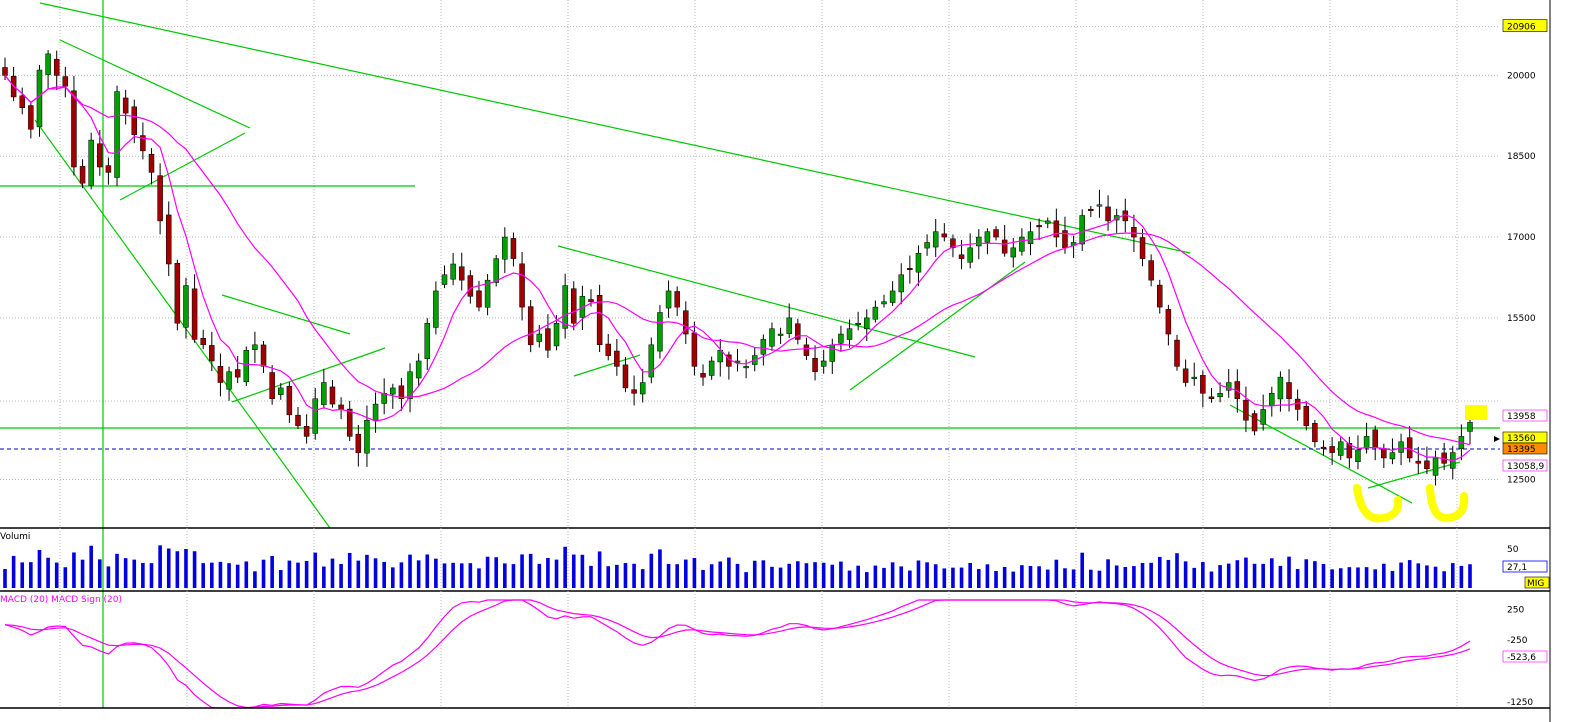 Image resolution: width=1586 pixels, height=722 pixels. What do you see at coordinates (1525, 25) in the screenshot?
I see `price-tag-top-box` at bounding box center [1525, 25].